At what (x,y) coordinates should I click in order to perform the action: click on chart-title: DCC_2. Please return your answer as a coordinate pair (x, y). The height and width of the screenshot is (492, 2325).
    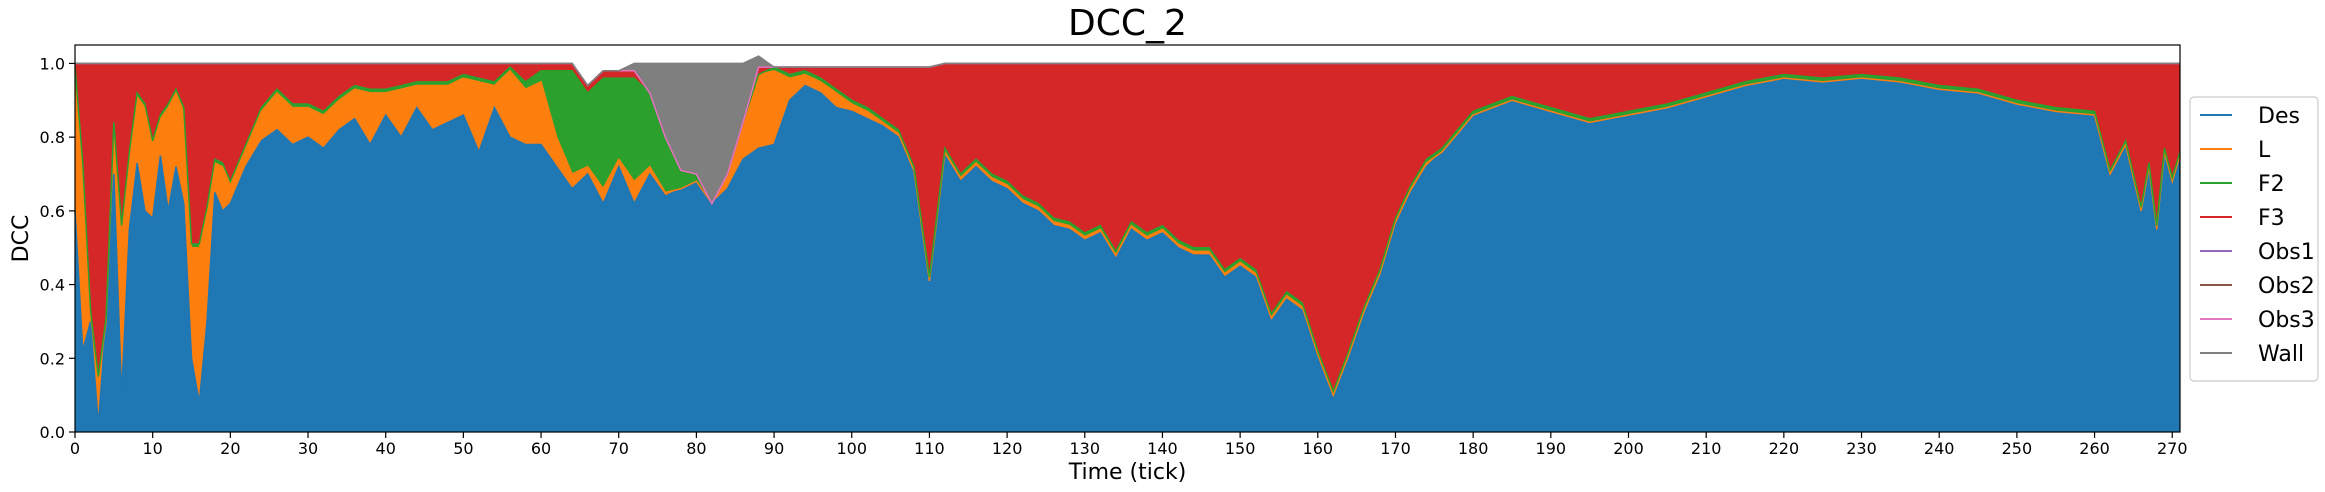
    Looking at the image, I should click on (1127, 23).